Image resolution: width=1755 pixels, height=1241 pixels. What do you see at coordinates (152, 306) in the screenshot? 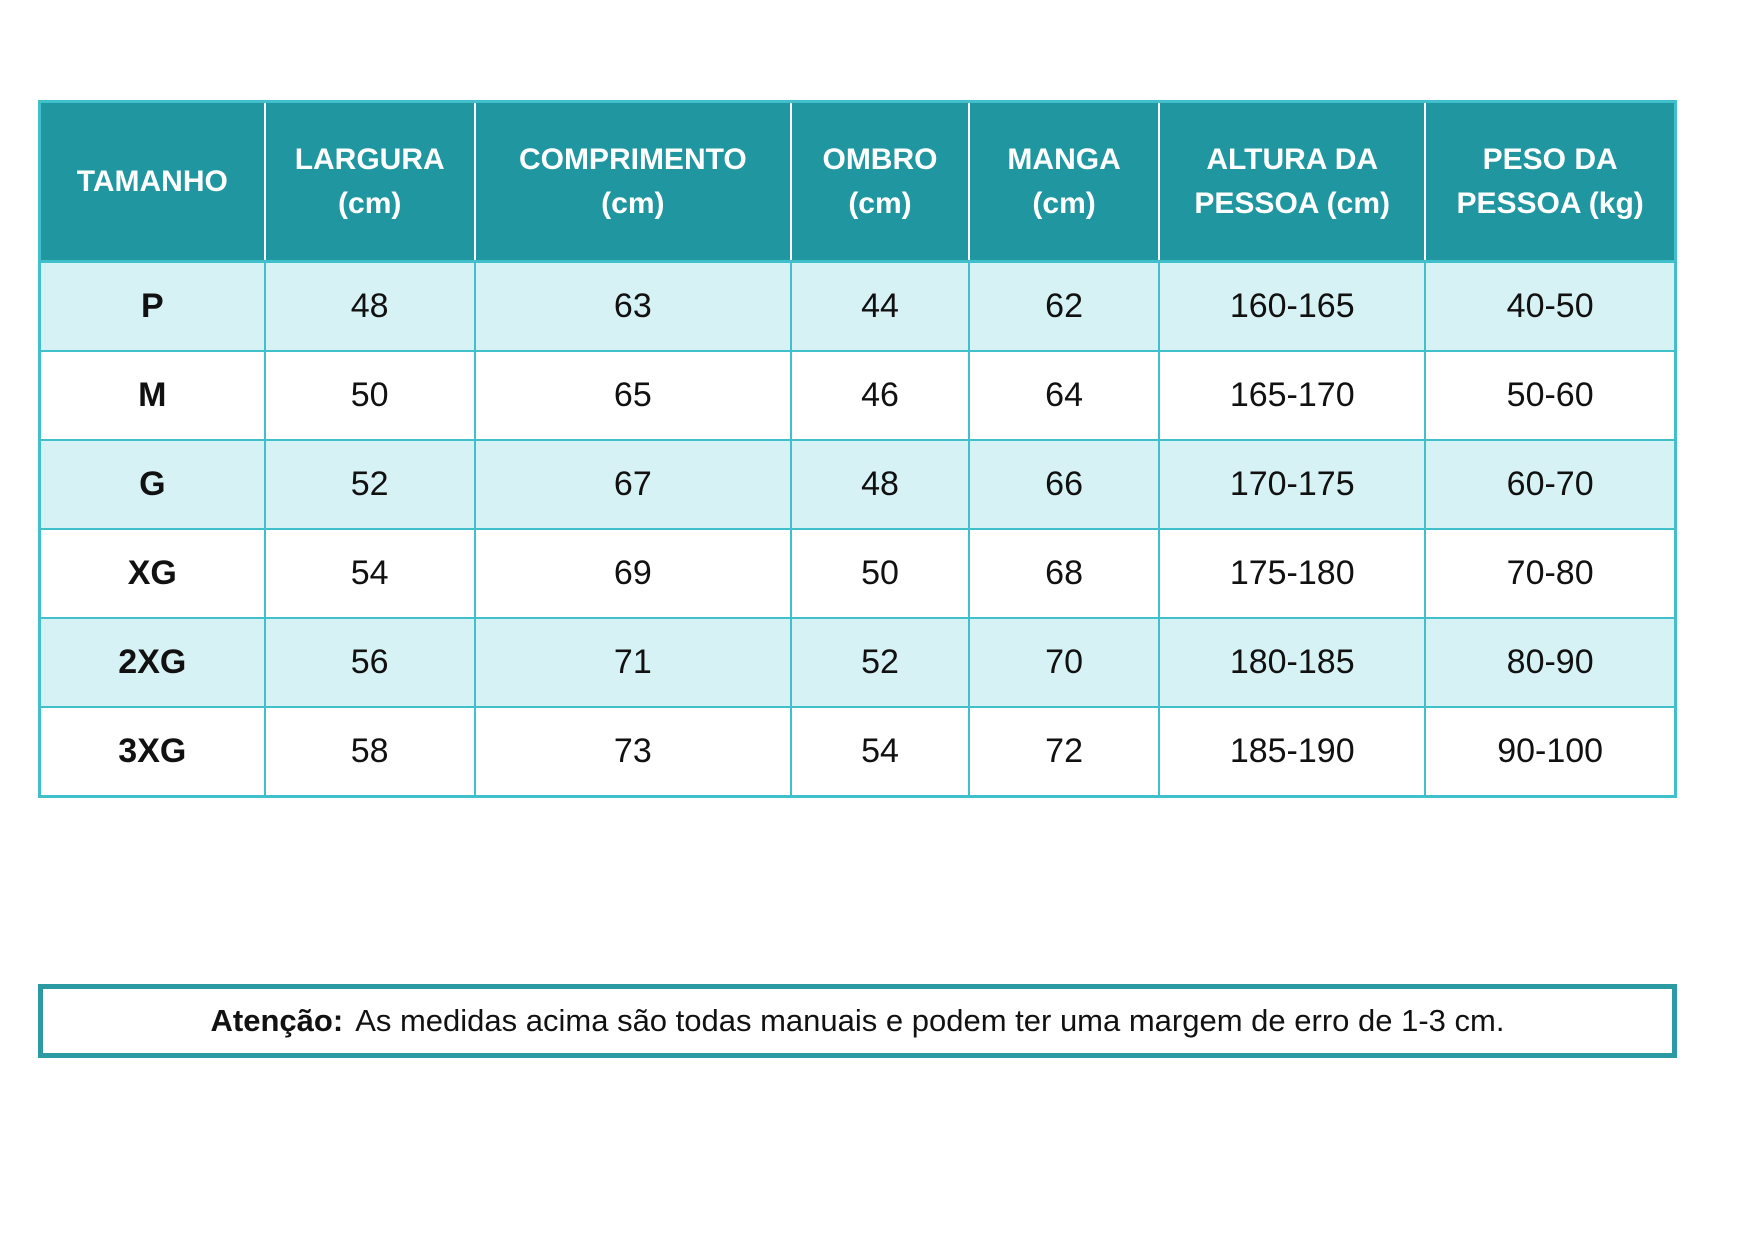
I see `size-label: P` at bounding box center [152, 306].